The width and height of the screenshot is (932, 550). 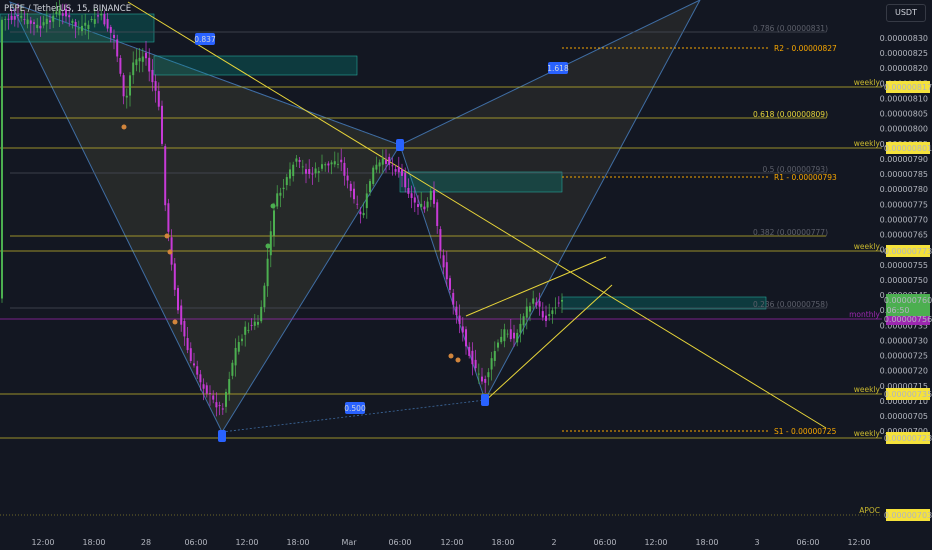 What do you see at coordinates (68, 9) in the screenshot?
I see `symbol-title: PEPE / TetherUS, 15, BINANCE` at bounding box center [68, 9].